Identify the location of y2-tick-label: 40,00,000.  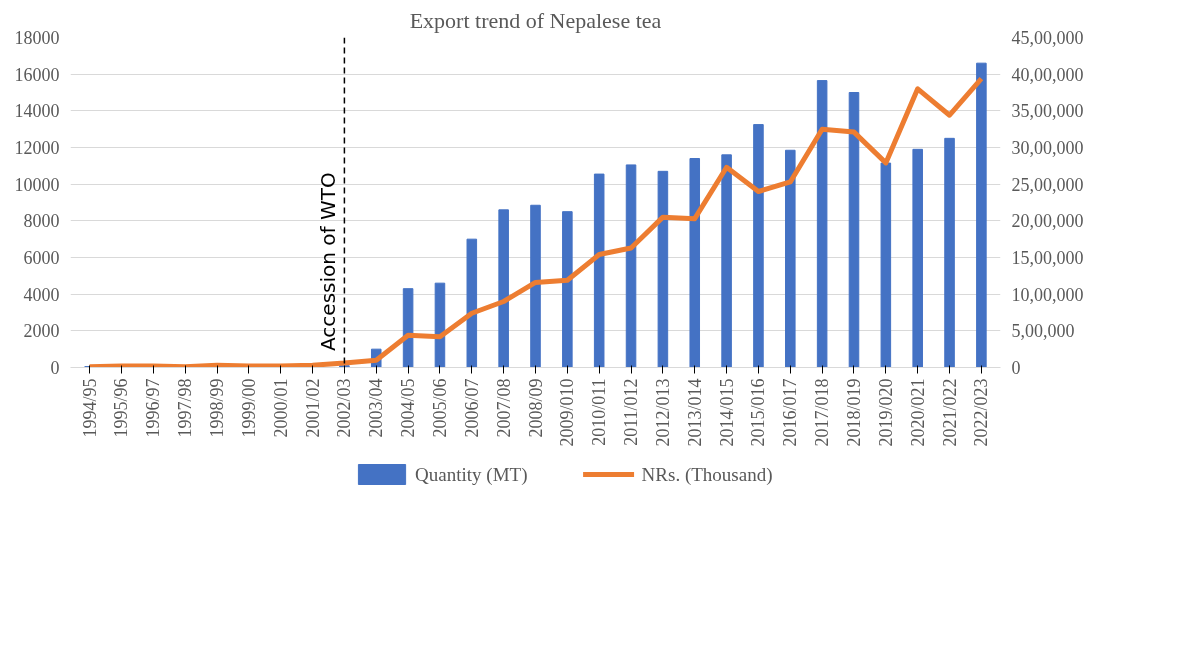
(1047, 74).